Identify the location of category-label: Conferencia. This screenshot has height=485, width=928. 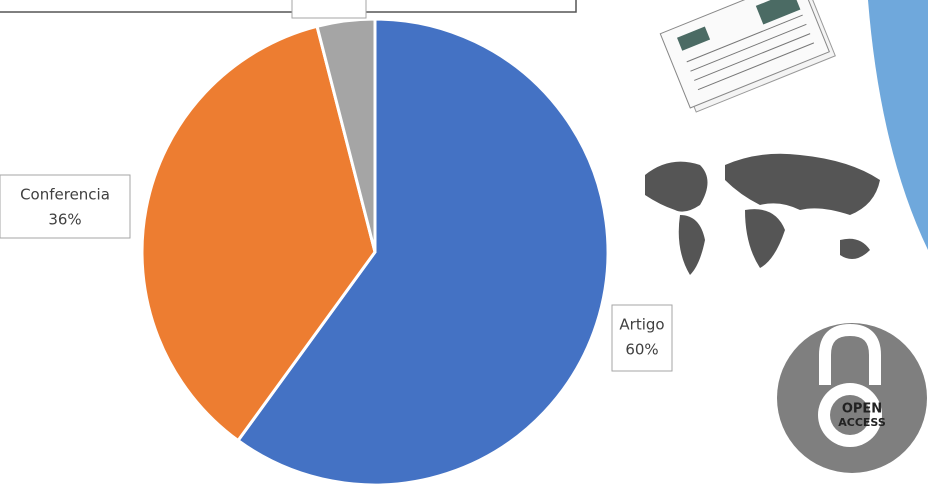
(65, 195).